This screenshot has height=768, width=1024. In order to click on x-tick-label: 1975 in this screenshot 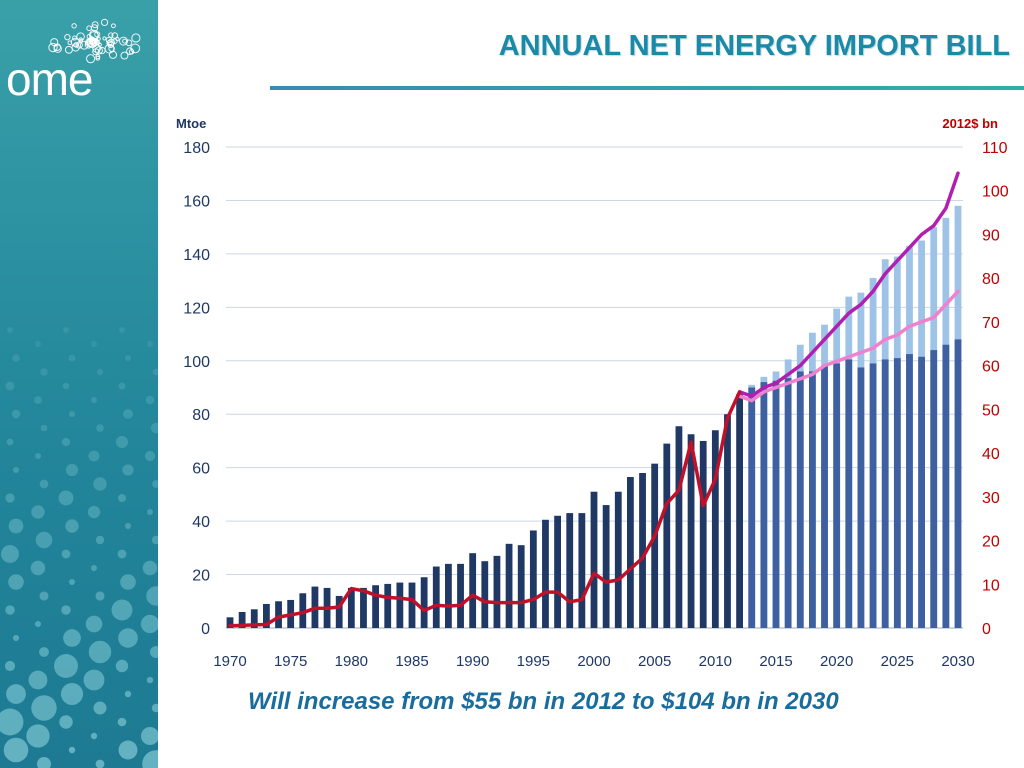, I will do `click(290, 661)`.